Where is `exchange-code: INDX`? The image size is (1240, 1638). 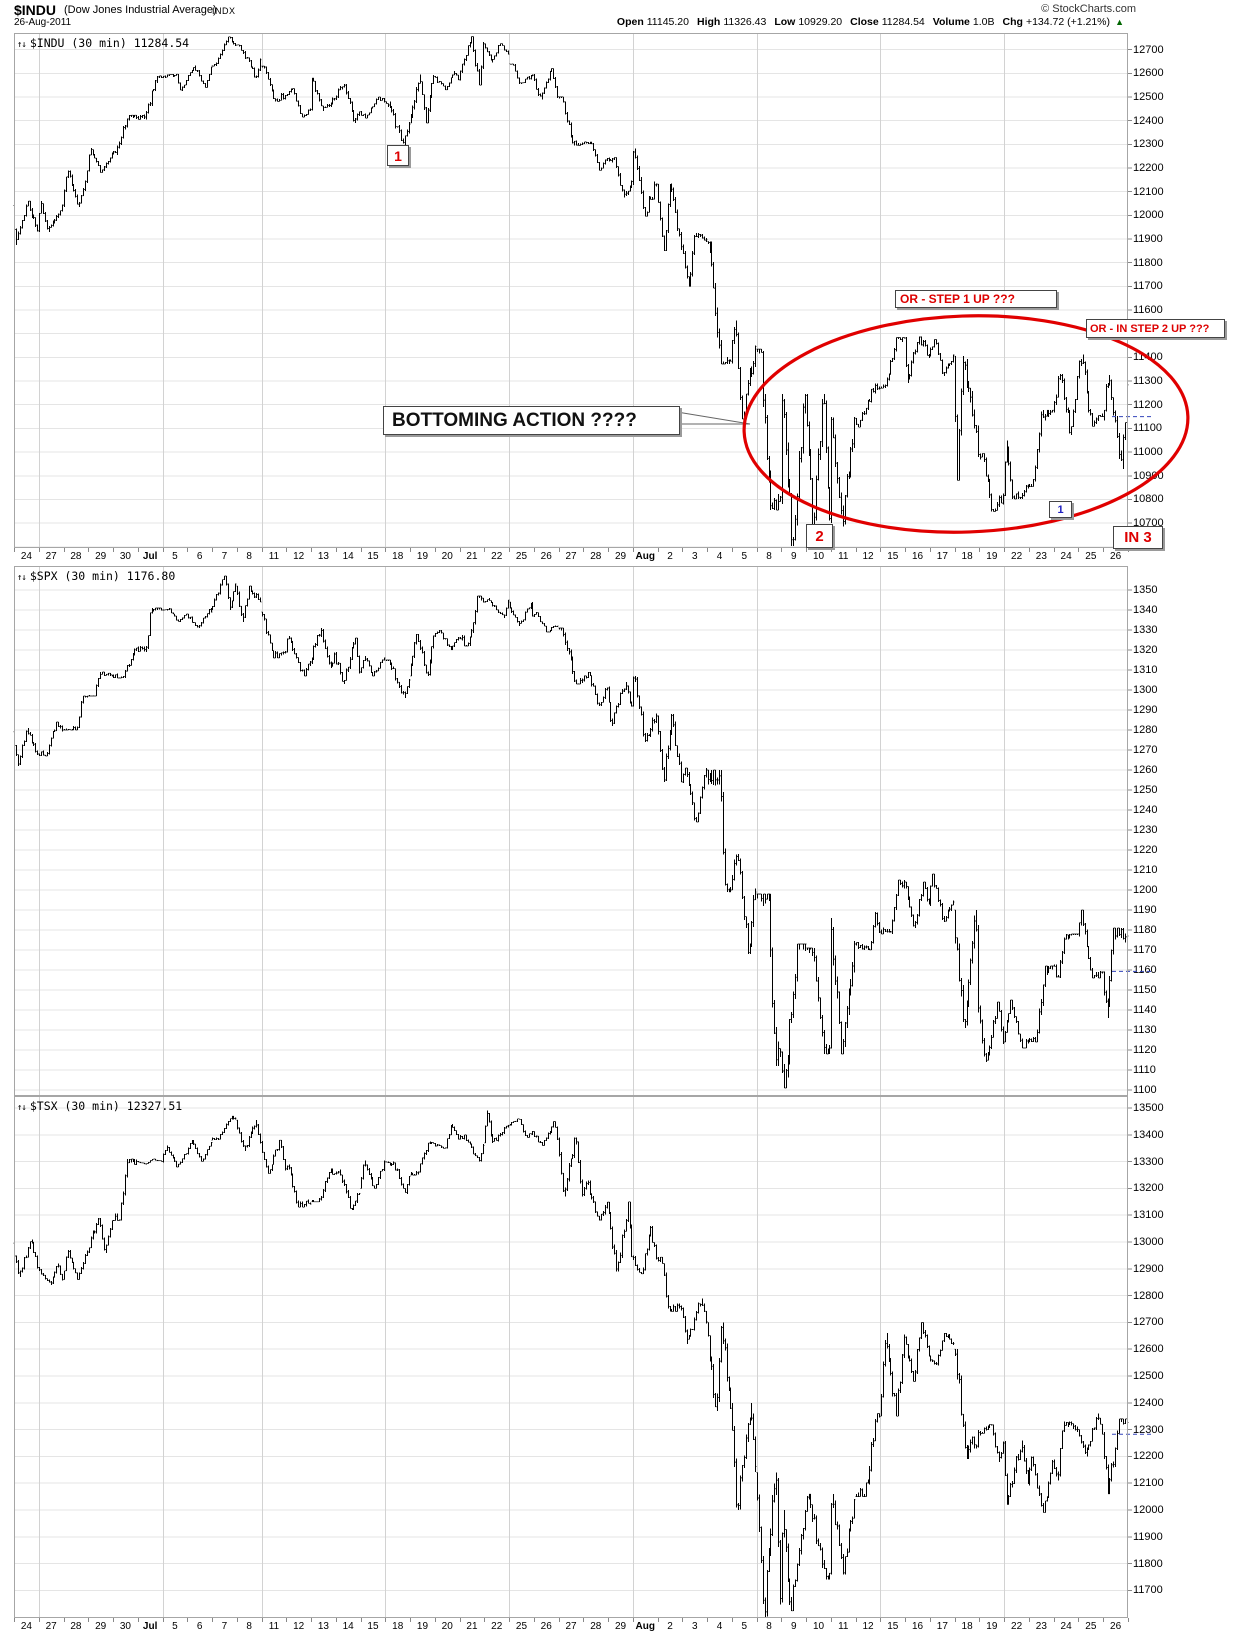 exchange-code: INDX is located at coordinates (224, 11).